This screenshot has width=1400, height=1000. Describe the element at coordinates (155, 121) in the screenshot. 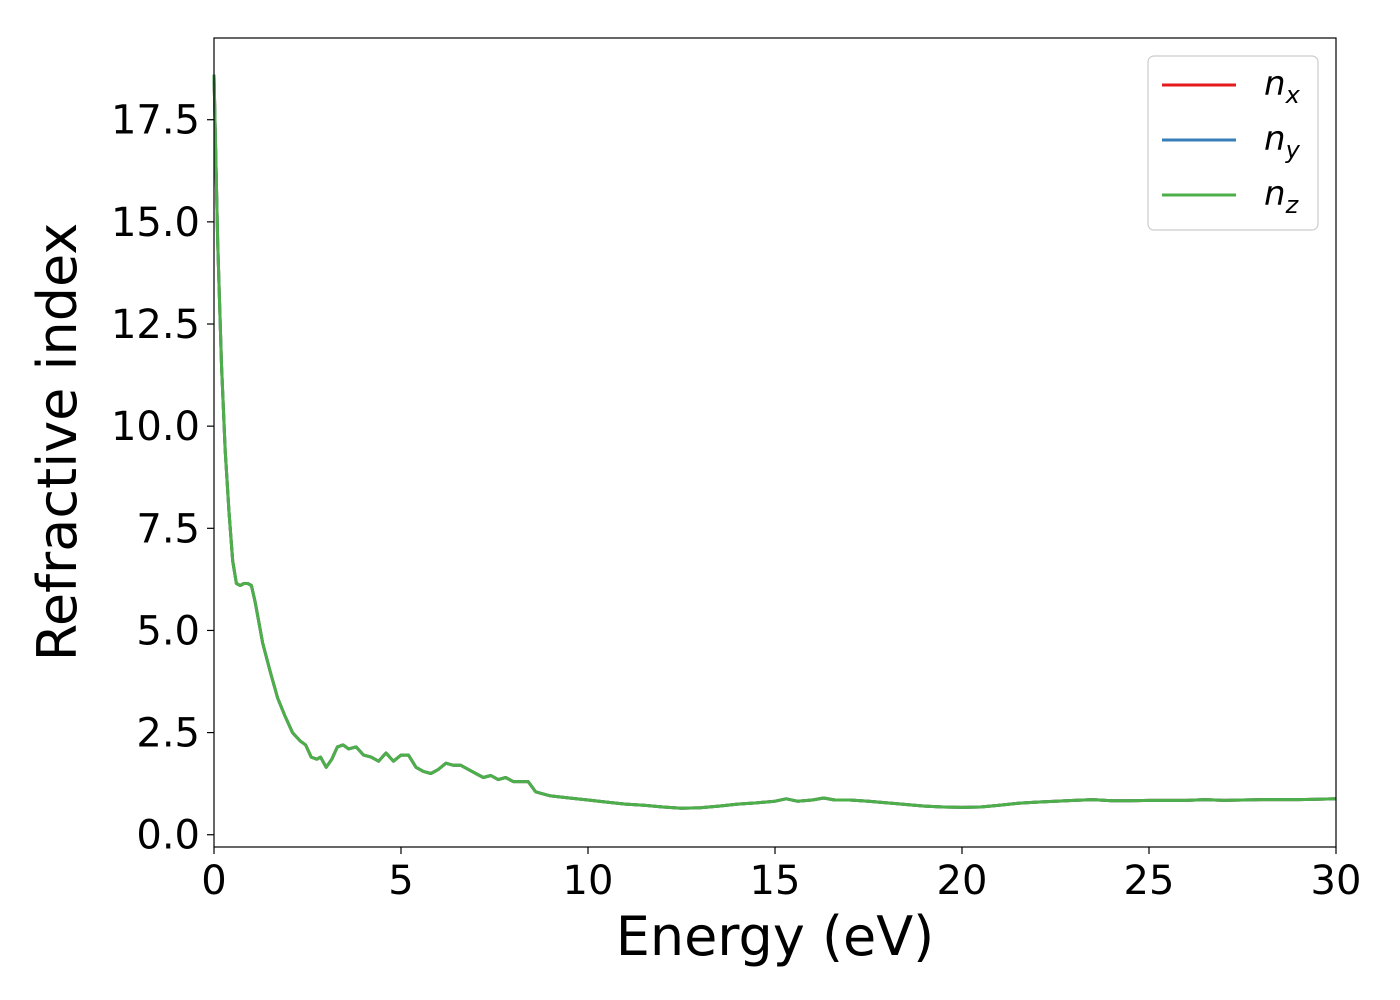

I see `y-tick-label: 17.5` at that location.